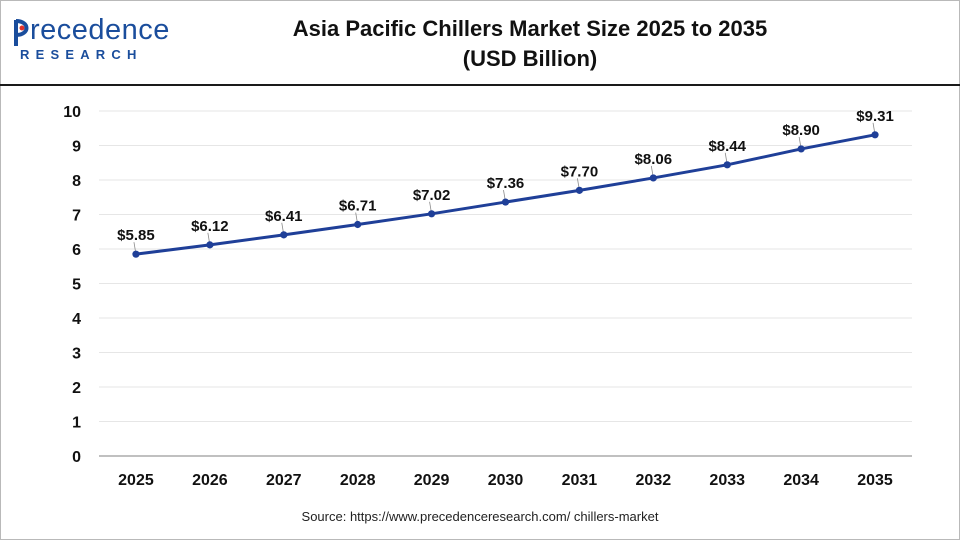  I want to click on data-label: $7.02, so click(432, 195).